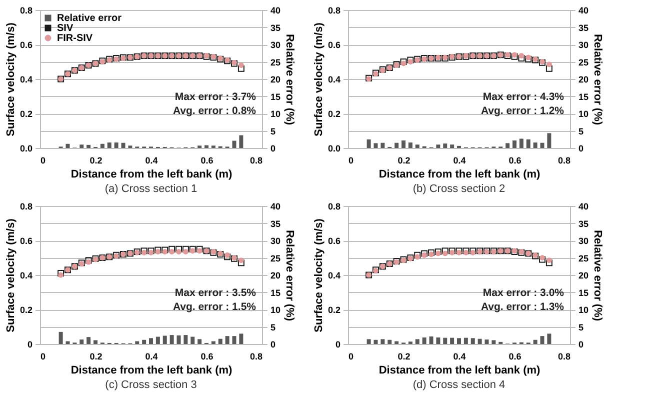  Describe the element at coordinates (583, 97) in the screenshot. I see `y2-tick-label: 15` at that location.